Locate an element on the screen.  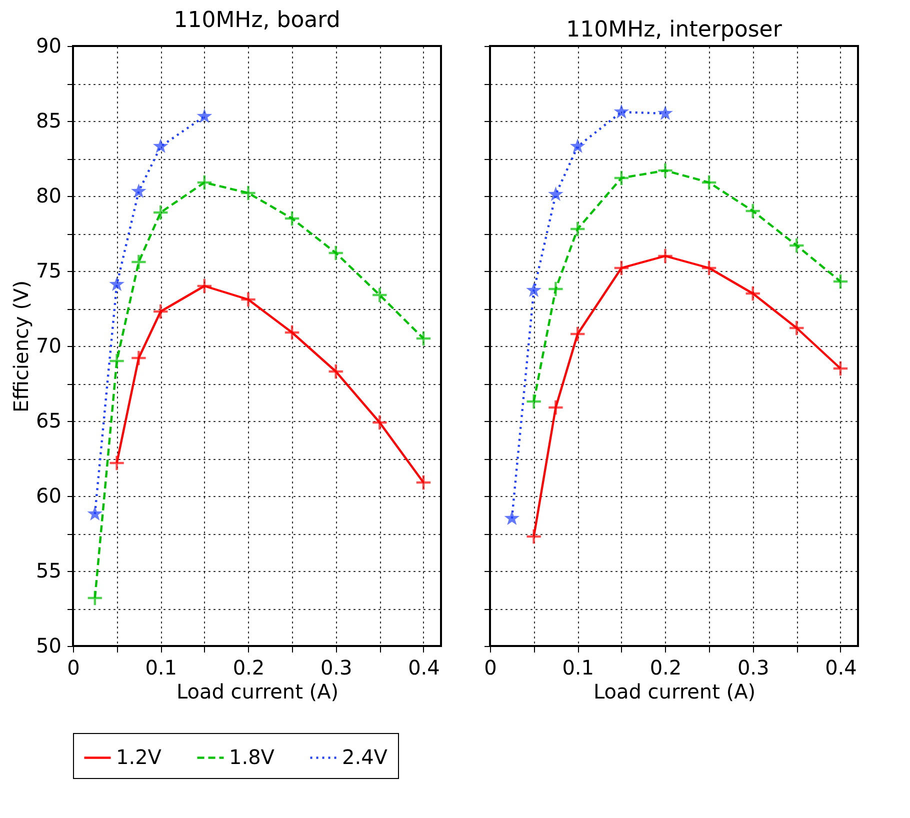
legend-label: 1.8V is located at coordinates (252, 756).